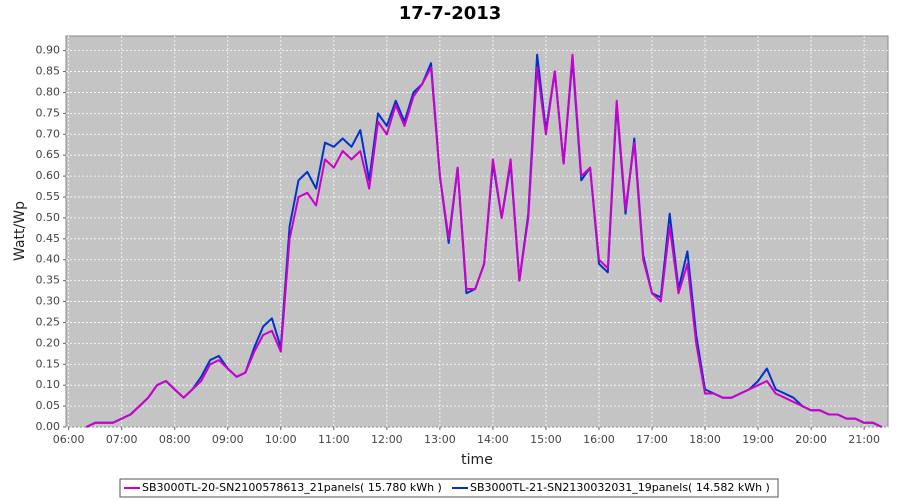 The height and width of the screenshot is (500, 900). What do you see at coordinates (449, 488) in the screenshot?
I see `legend-box` at bounding box center [449, 488].